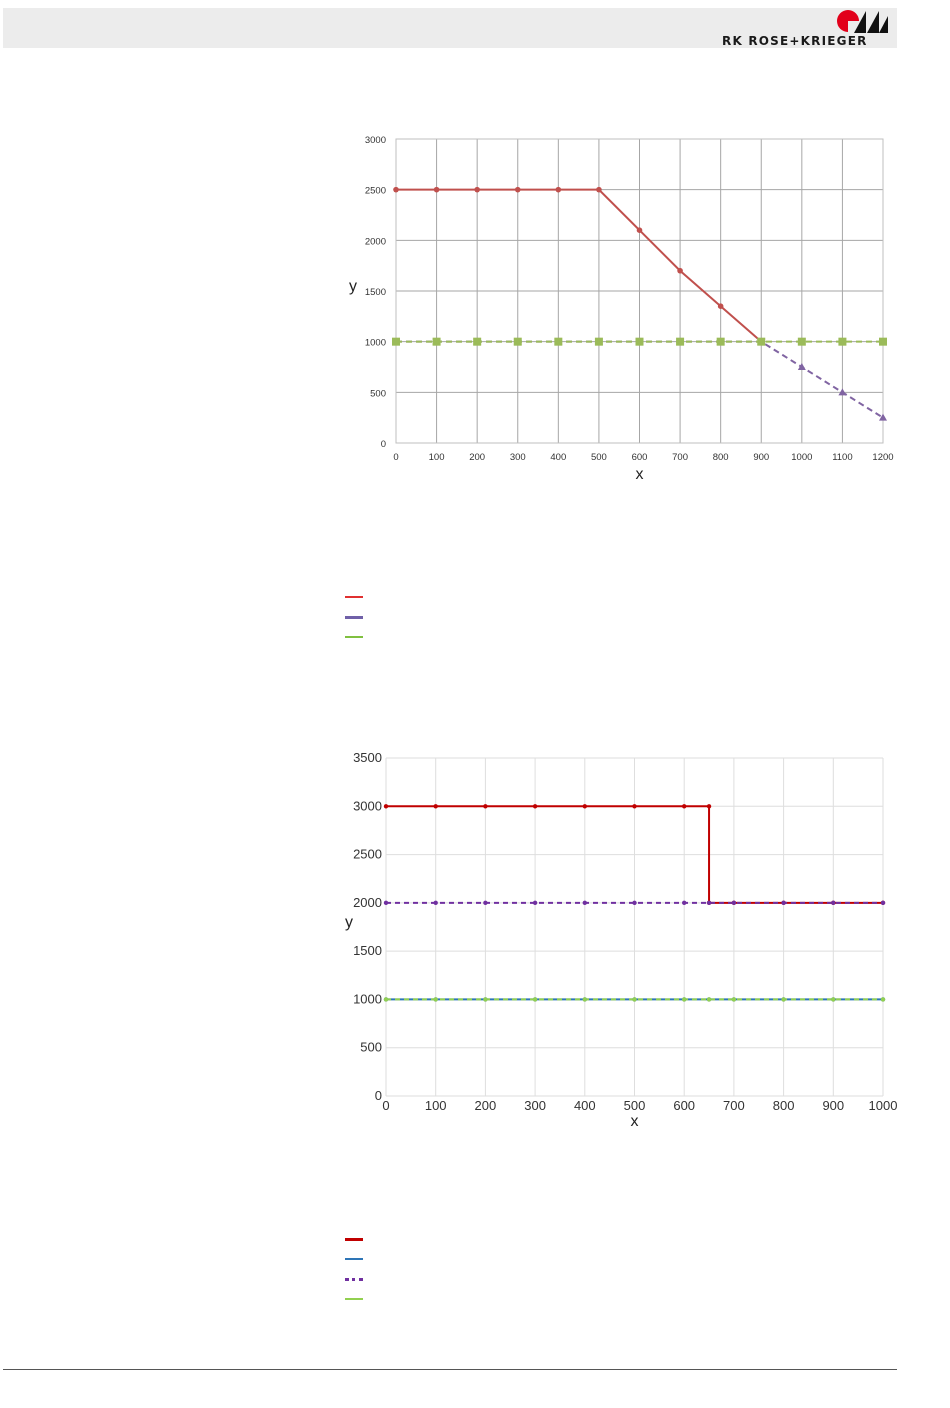  Describe the element at coordinates (862, 21) in the screenshot. I see `rk-logo-icon` at that location.